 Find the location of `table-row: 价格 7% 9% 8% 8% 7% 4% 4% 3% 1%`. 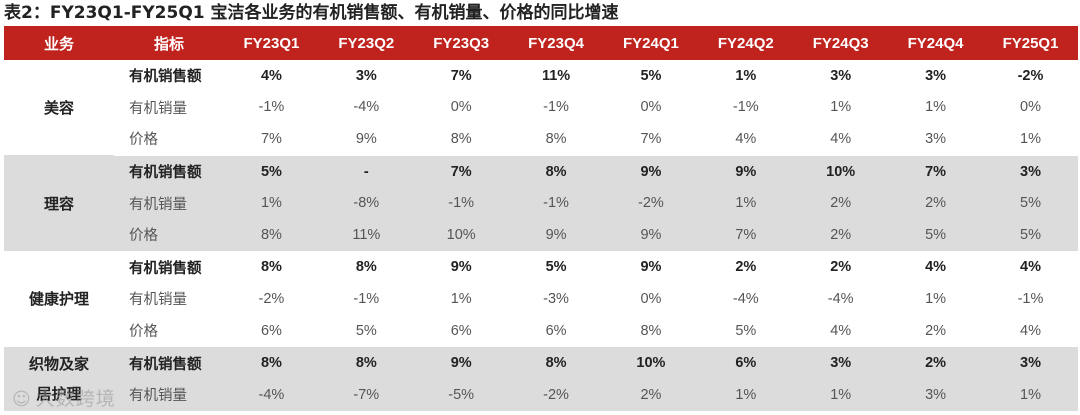

table-row: 价格 7% 9% 8% 8% 7% 4% 4% 3% 1% is located at coordinates (541, 139).